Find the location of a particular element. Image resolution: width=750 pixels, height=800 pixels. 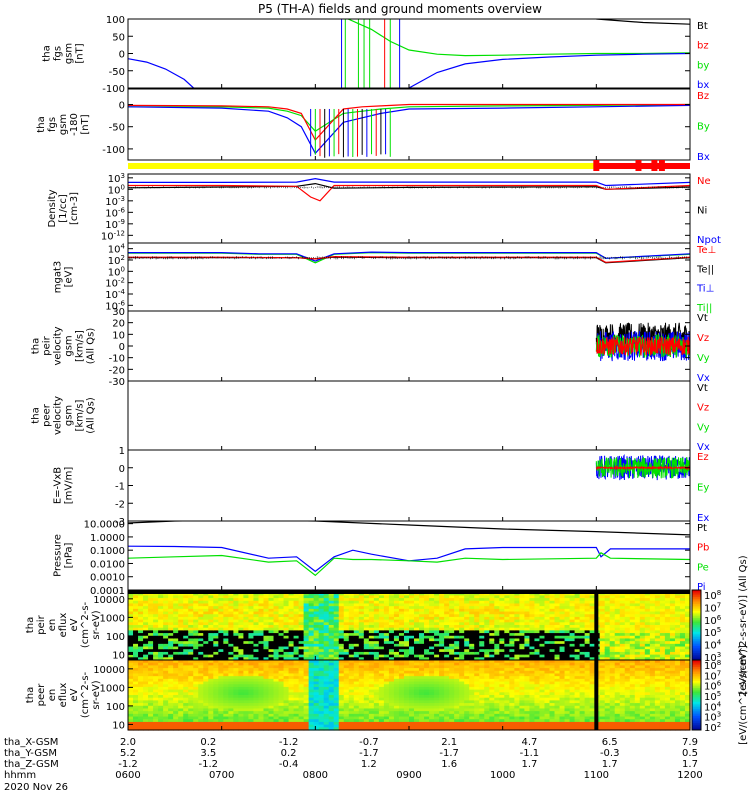

y-tick-label: 1.0000 is located at coordinates (107, 538).